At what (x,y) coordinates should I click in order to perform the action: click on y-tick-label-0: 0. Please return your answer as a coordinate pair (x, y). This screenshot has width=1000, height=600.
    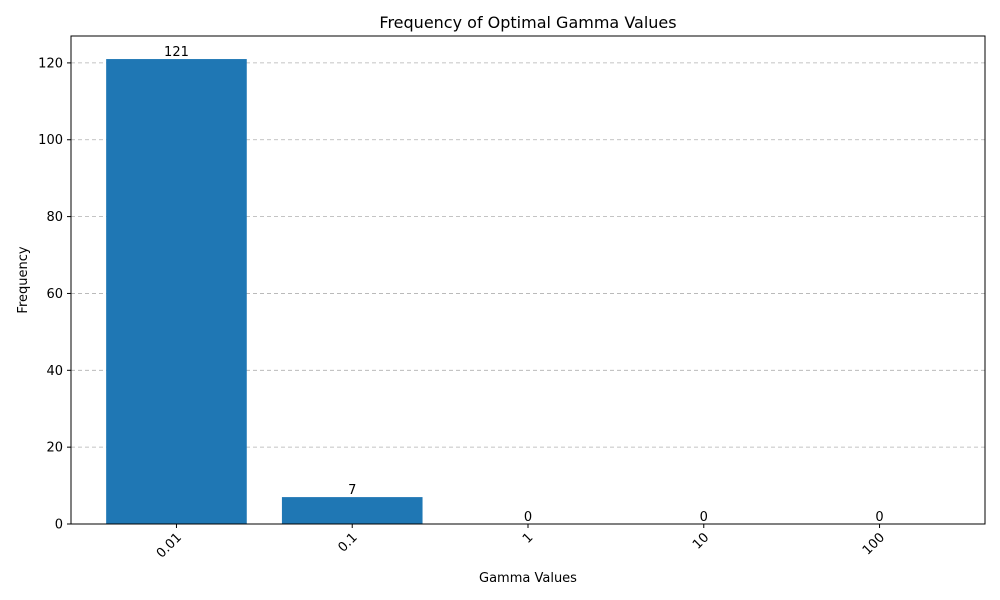
    Looking at the image, I should click on (59, 525).